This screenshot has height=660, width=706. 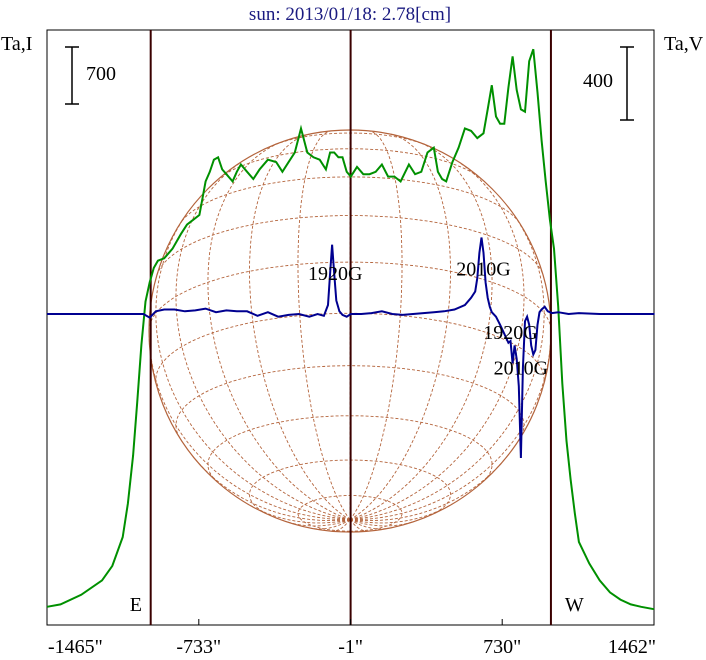 I want to click on right-scale-value: 400, so click(x=598, y=81).